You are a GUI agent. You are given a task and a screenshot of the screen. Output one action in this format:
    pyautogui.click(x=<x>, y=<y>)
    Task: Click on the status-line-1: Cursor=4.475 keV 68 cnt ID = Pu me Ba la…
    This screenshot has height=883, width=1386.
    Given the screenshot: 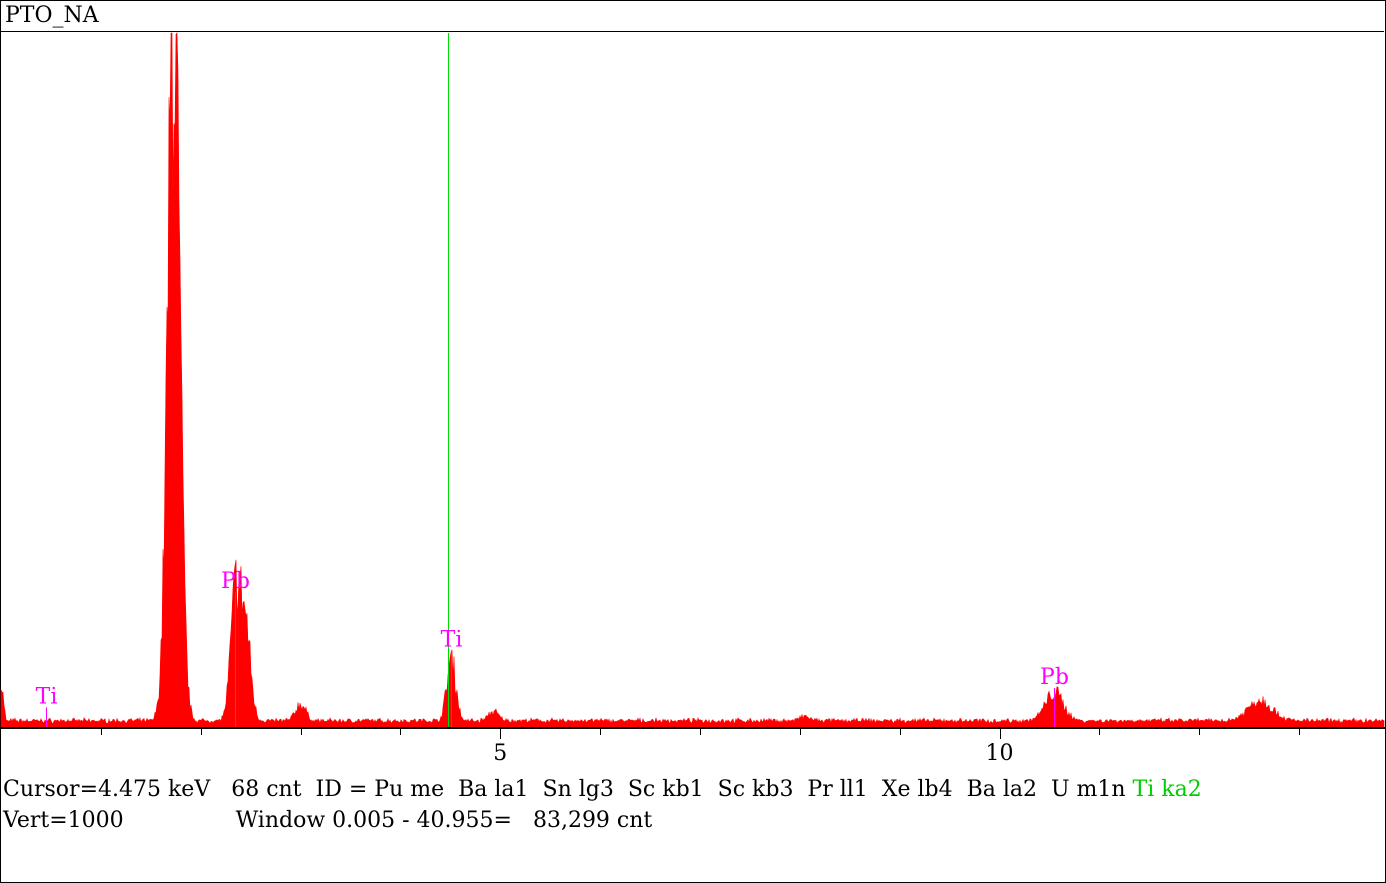 What is the action you would take?
    pyautogui.click(x=602, y=790)
    